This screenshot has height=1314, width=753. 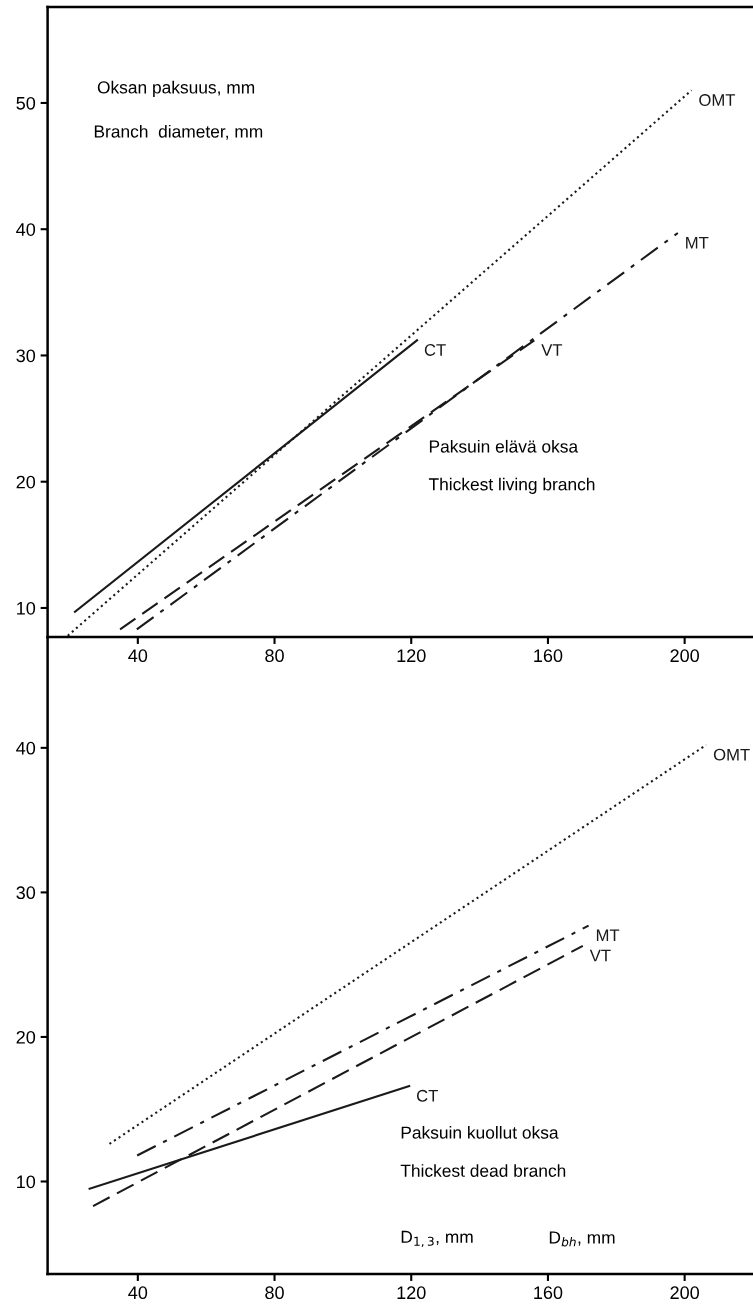 I want to click on annotation: Branch diameter, mm, so click(x=178, y=132).